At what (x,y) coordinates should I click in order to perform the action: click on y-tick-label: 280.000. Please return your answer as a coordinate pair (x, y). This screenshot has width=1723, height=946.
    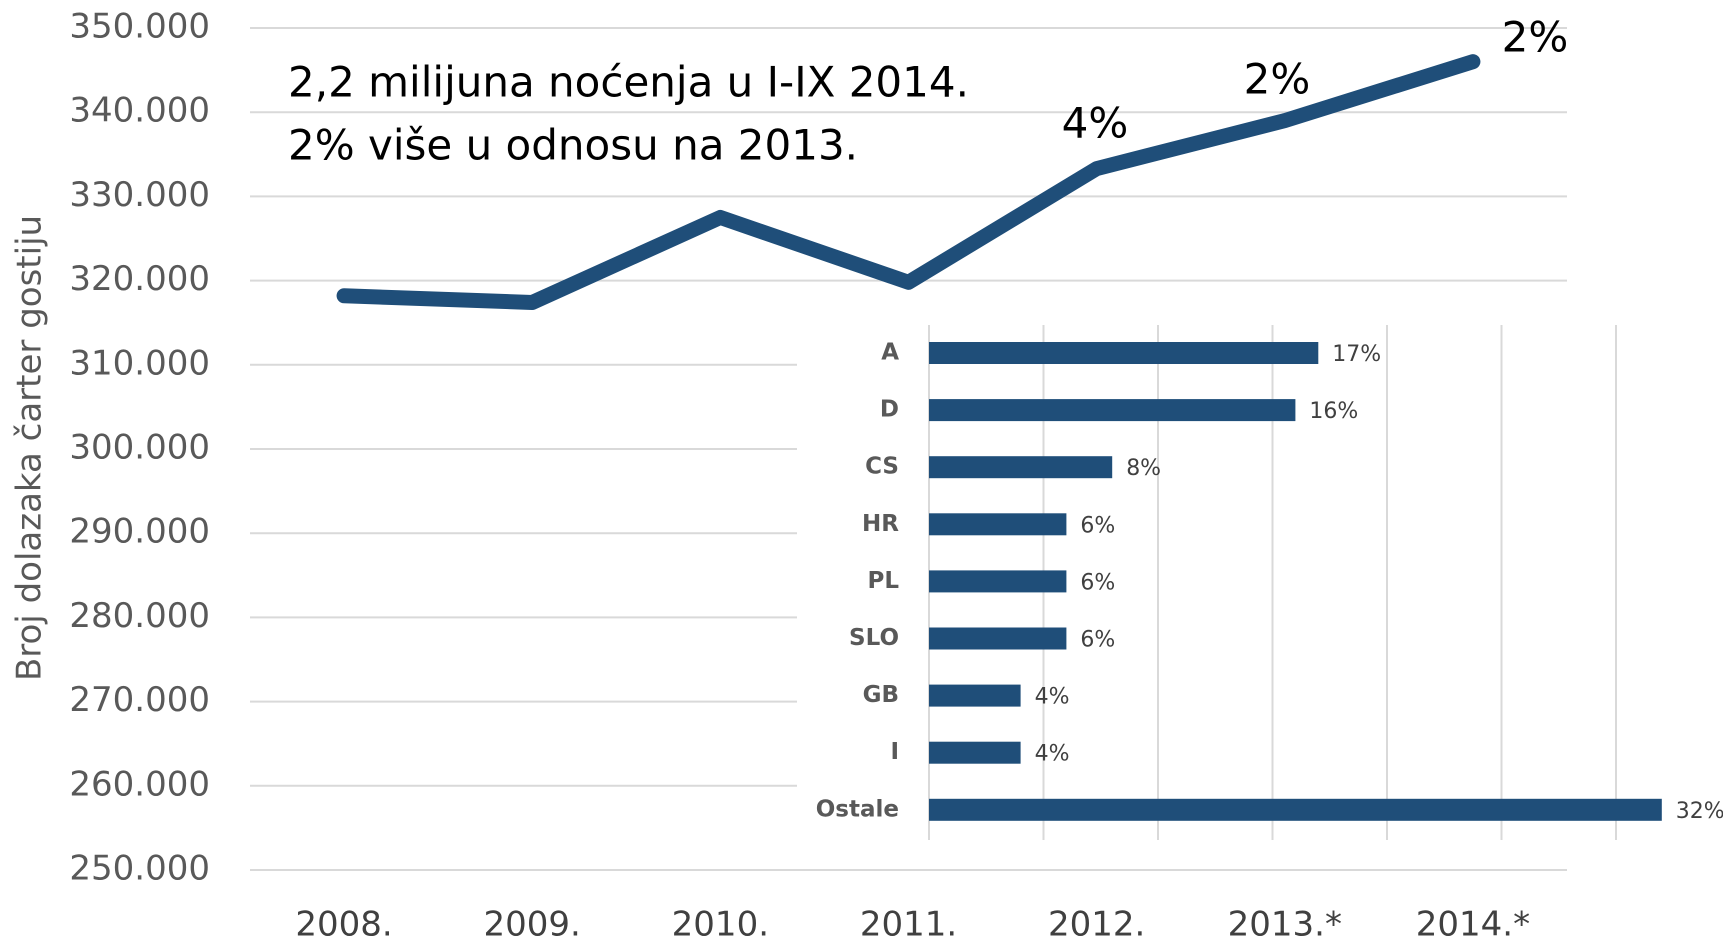
    Looking at the image, I should click on (139, 616).